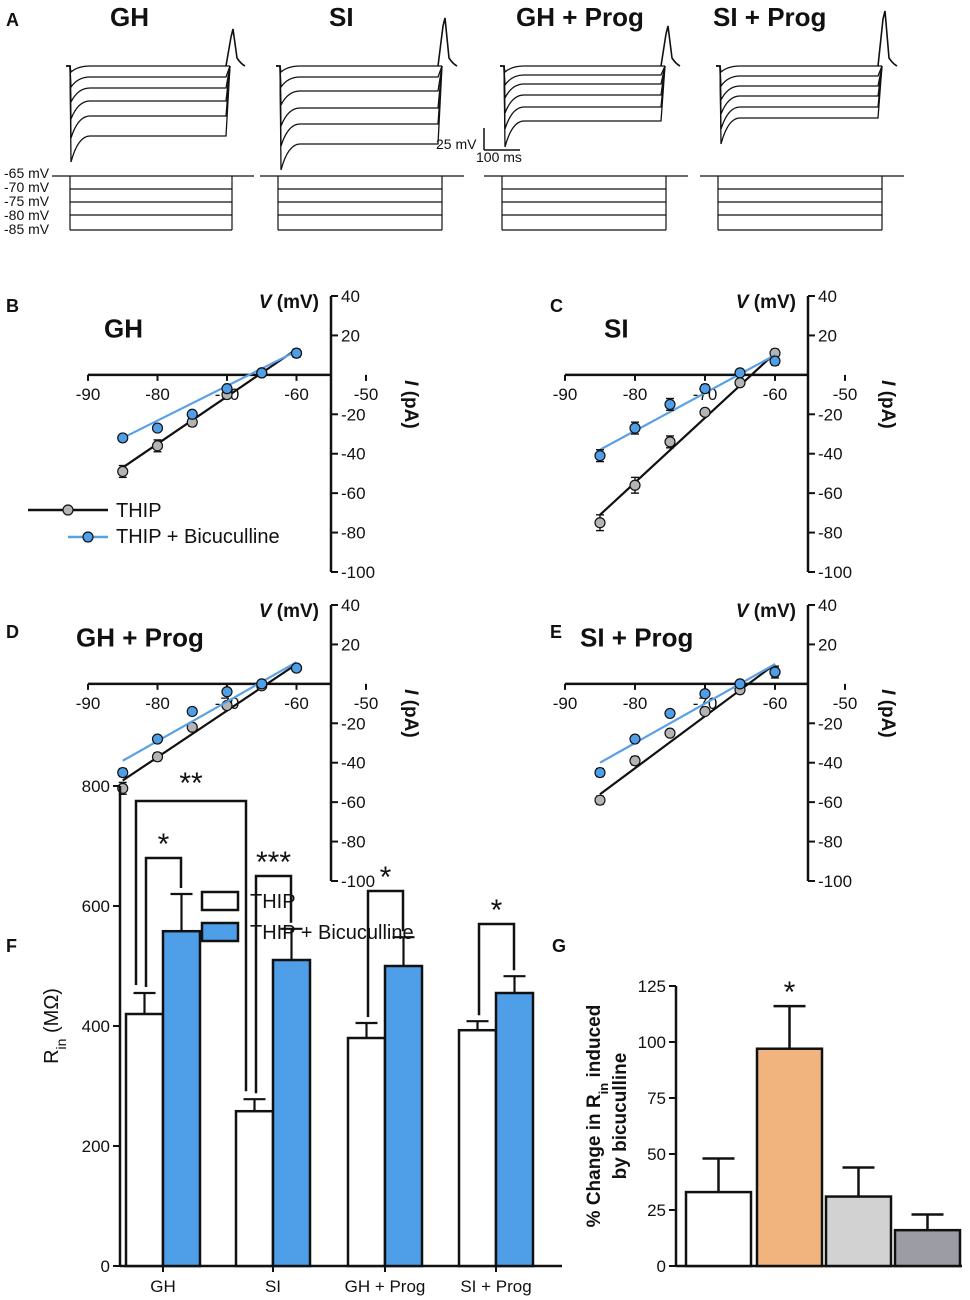  I want to click on significance-marker: ***, so click(273, 862).